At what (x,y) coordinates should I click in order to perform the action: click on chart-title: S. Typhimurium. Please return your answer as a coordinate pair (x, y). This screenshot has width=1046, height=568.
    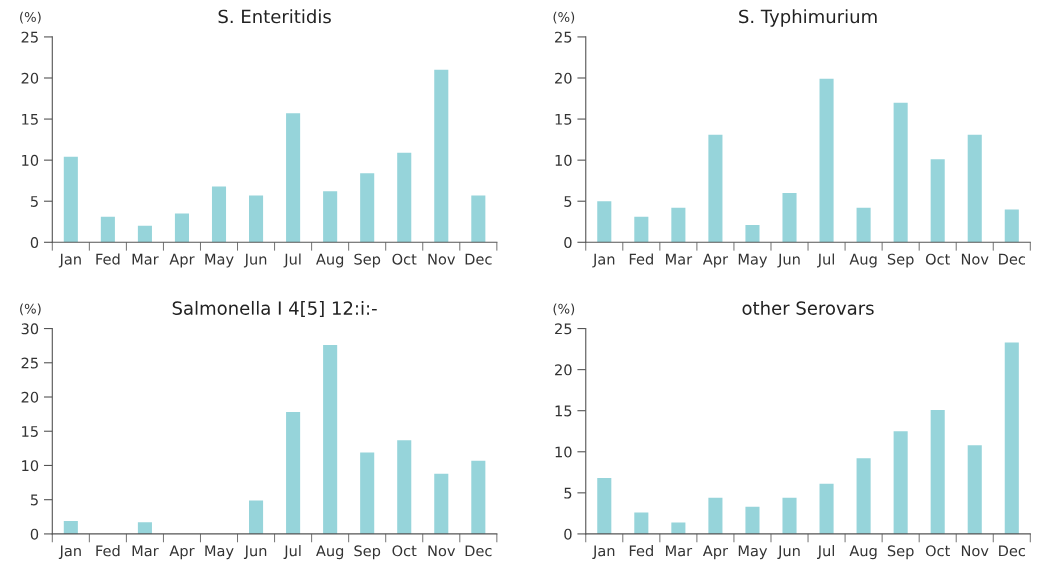
    Looking at the image, I should click on (808, 18).